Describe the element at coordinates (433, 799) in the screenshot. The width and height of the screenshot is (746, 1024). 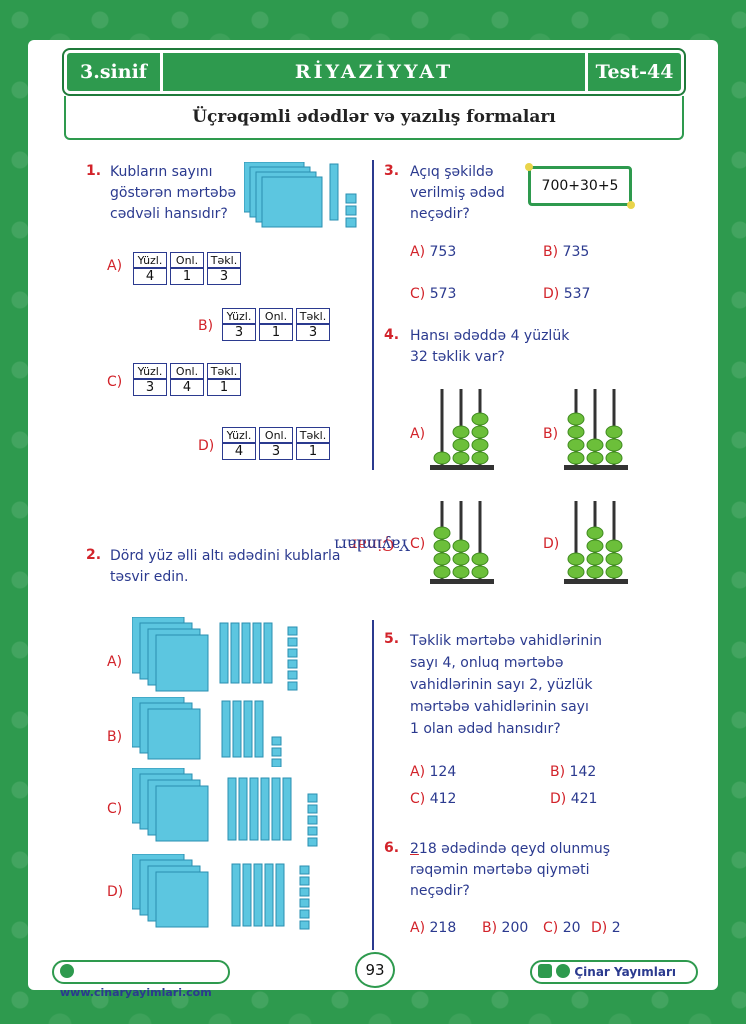
I see `q5-option-c: C) 412` at that location.